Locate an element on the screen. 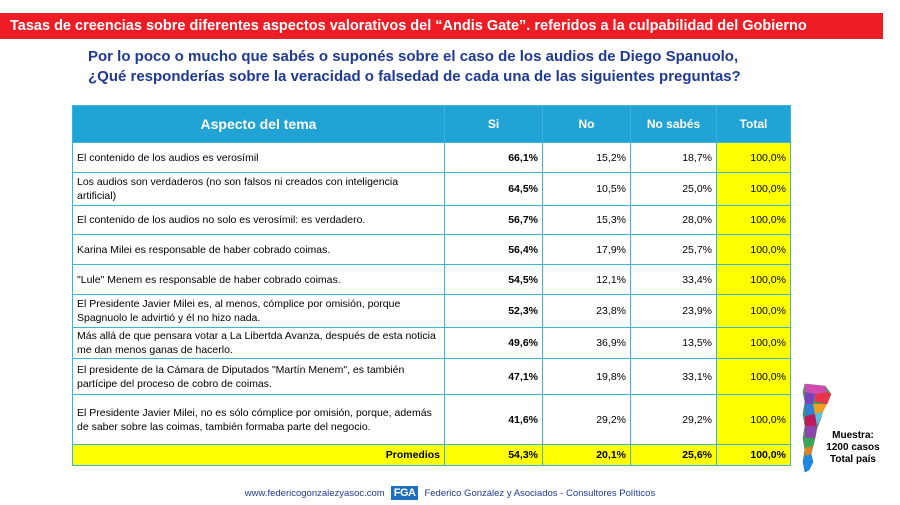  header-total: Total is located at coordinates (753, 124).